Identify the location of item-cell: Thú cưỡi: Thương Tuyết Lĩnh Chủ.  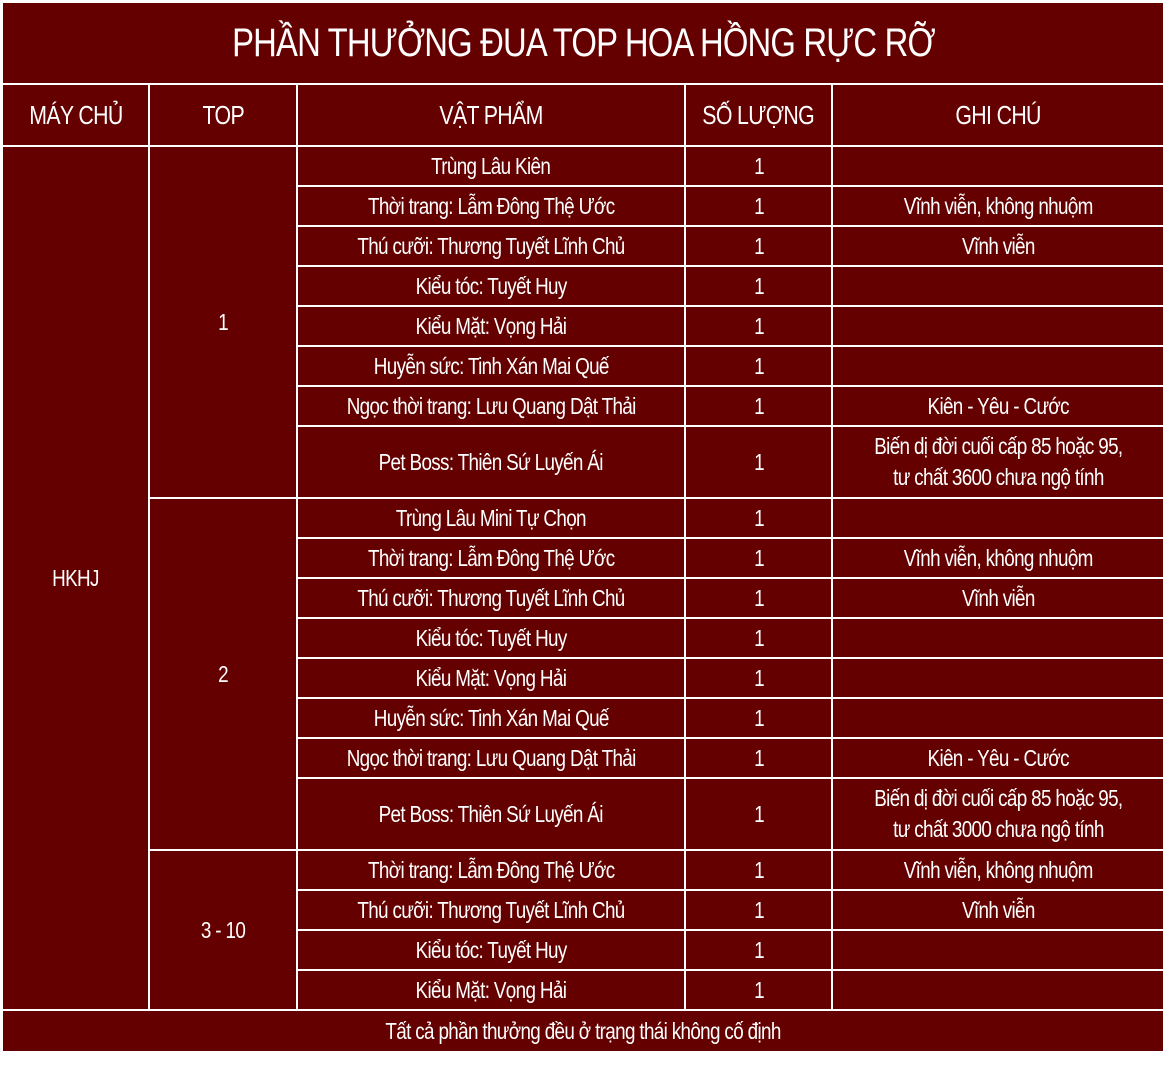
(491, 910).